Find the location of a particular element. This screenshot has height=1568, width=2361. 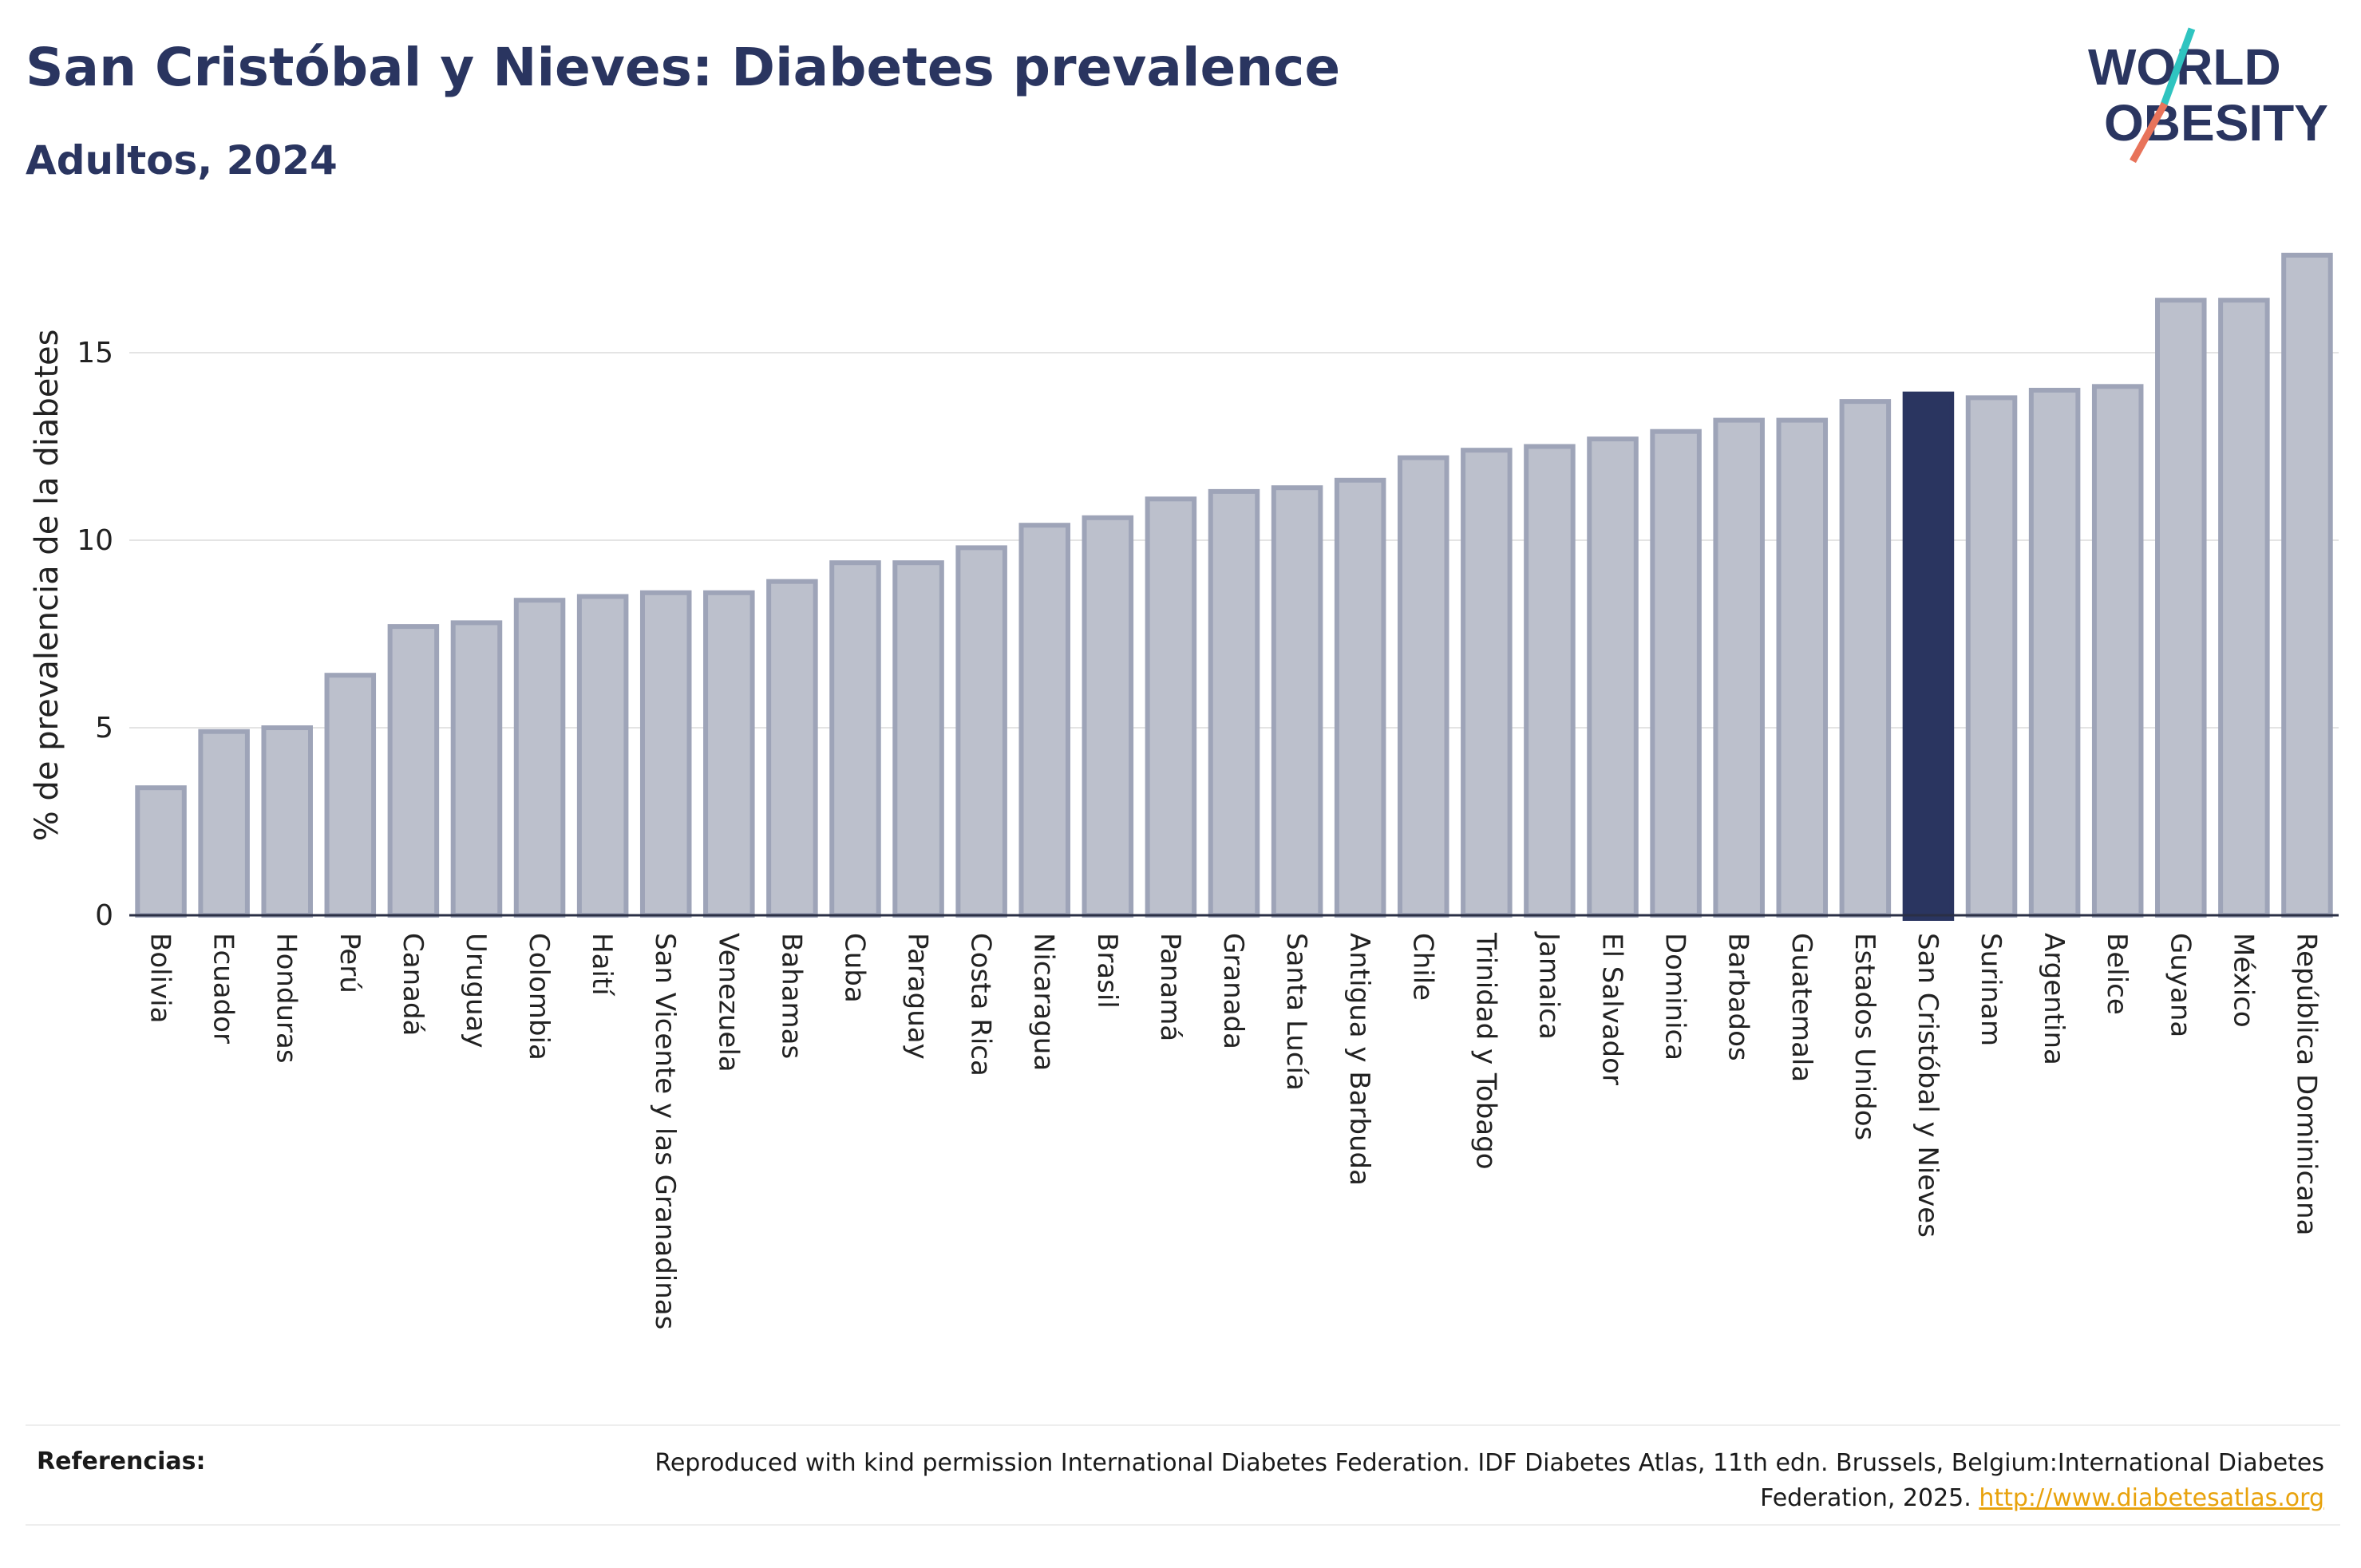

x-tick-label: Guyana is located at coordinates (2180, 985).